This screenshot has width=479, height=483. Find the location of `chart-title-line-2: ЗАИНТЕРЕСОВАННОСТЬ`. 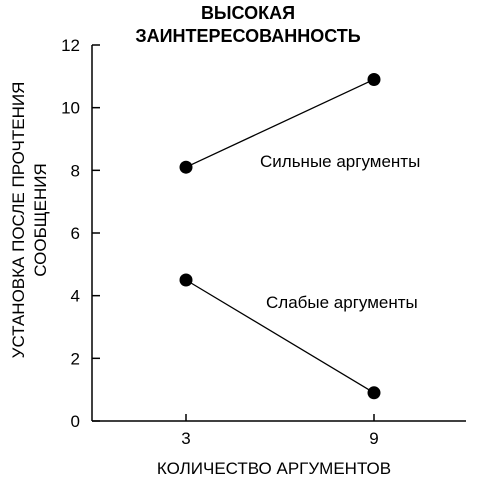

chart-title-line-2: ЗАИНТЕРЕСОВАННОСТЬ is located at coordinates (247, 36).